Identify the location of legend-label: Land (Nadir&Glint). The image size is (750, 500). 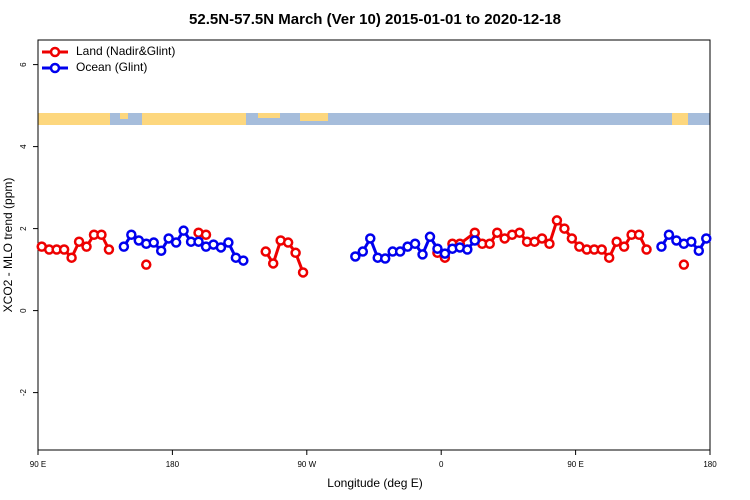
(125, 51).